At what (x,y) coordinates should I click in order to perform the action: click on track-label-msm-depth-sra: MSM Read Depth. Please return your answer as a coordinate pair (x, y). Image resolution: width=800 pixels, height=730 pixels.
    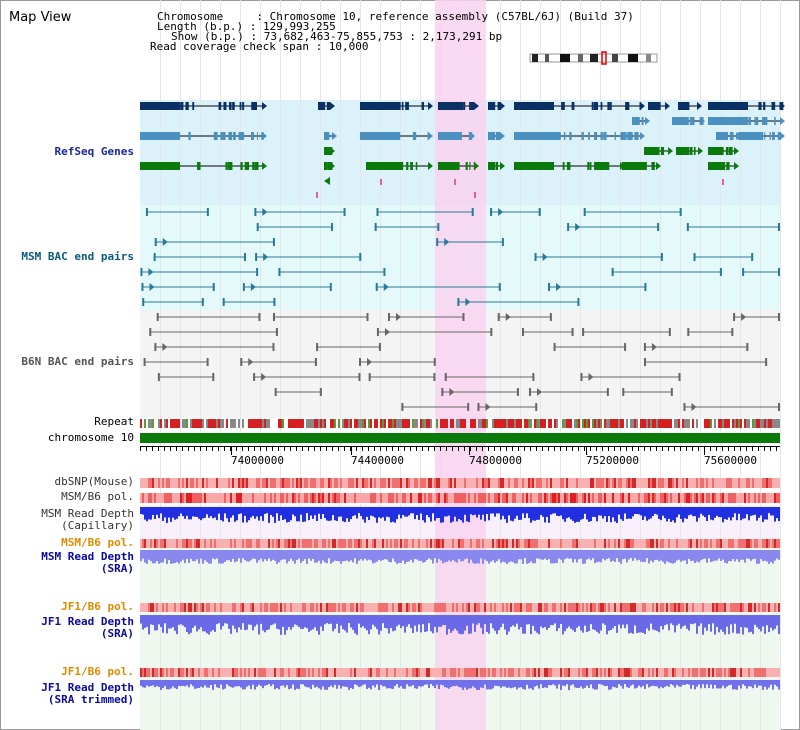
    Looking at the image, I should click on (87, 556).